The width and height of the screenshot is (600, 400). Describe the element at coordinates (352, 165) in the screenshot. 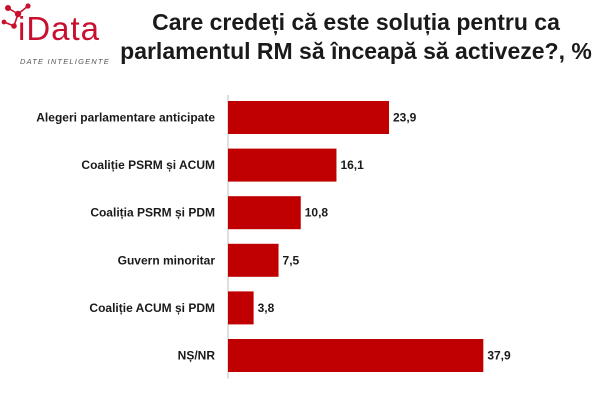

I see `data-label: 16,1` at that location.